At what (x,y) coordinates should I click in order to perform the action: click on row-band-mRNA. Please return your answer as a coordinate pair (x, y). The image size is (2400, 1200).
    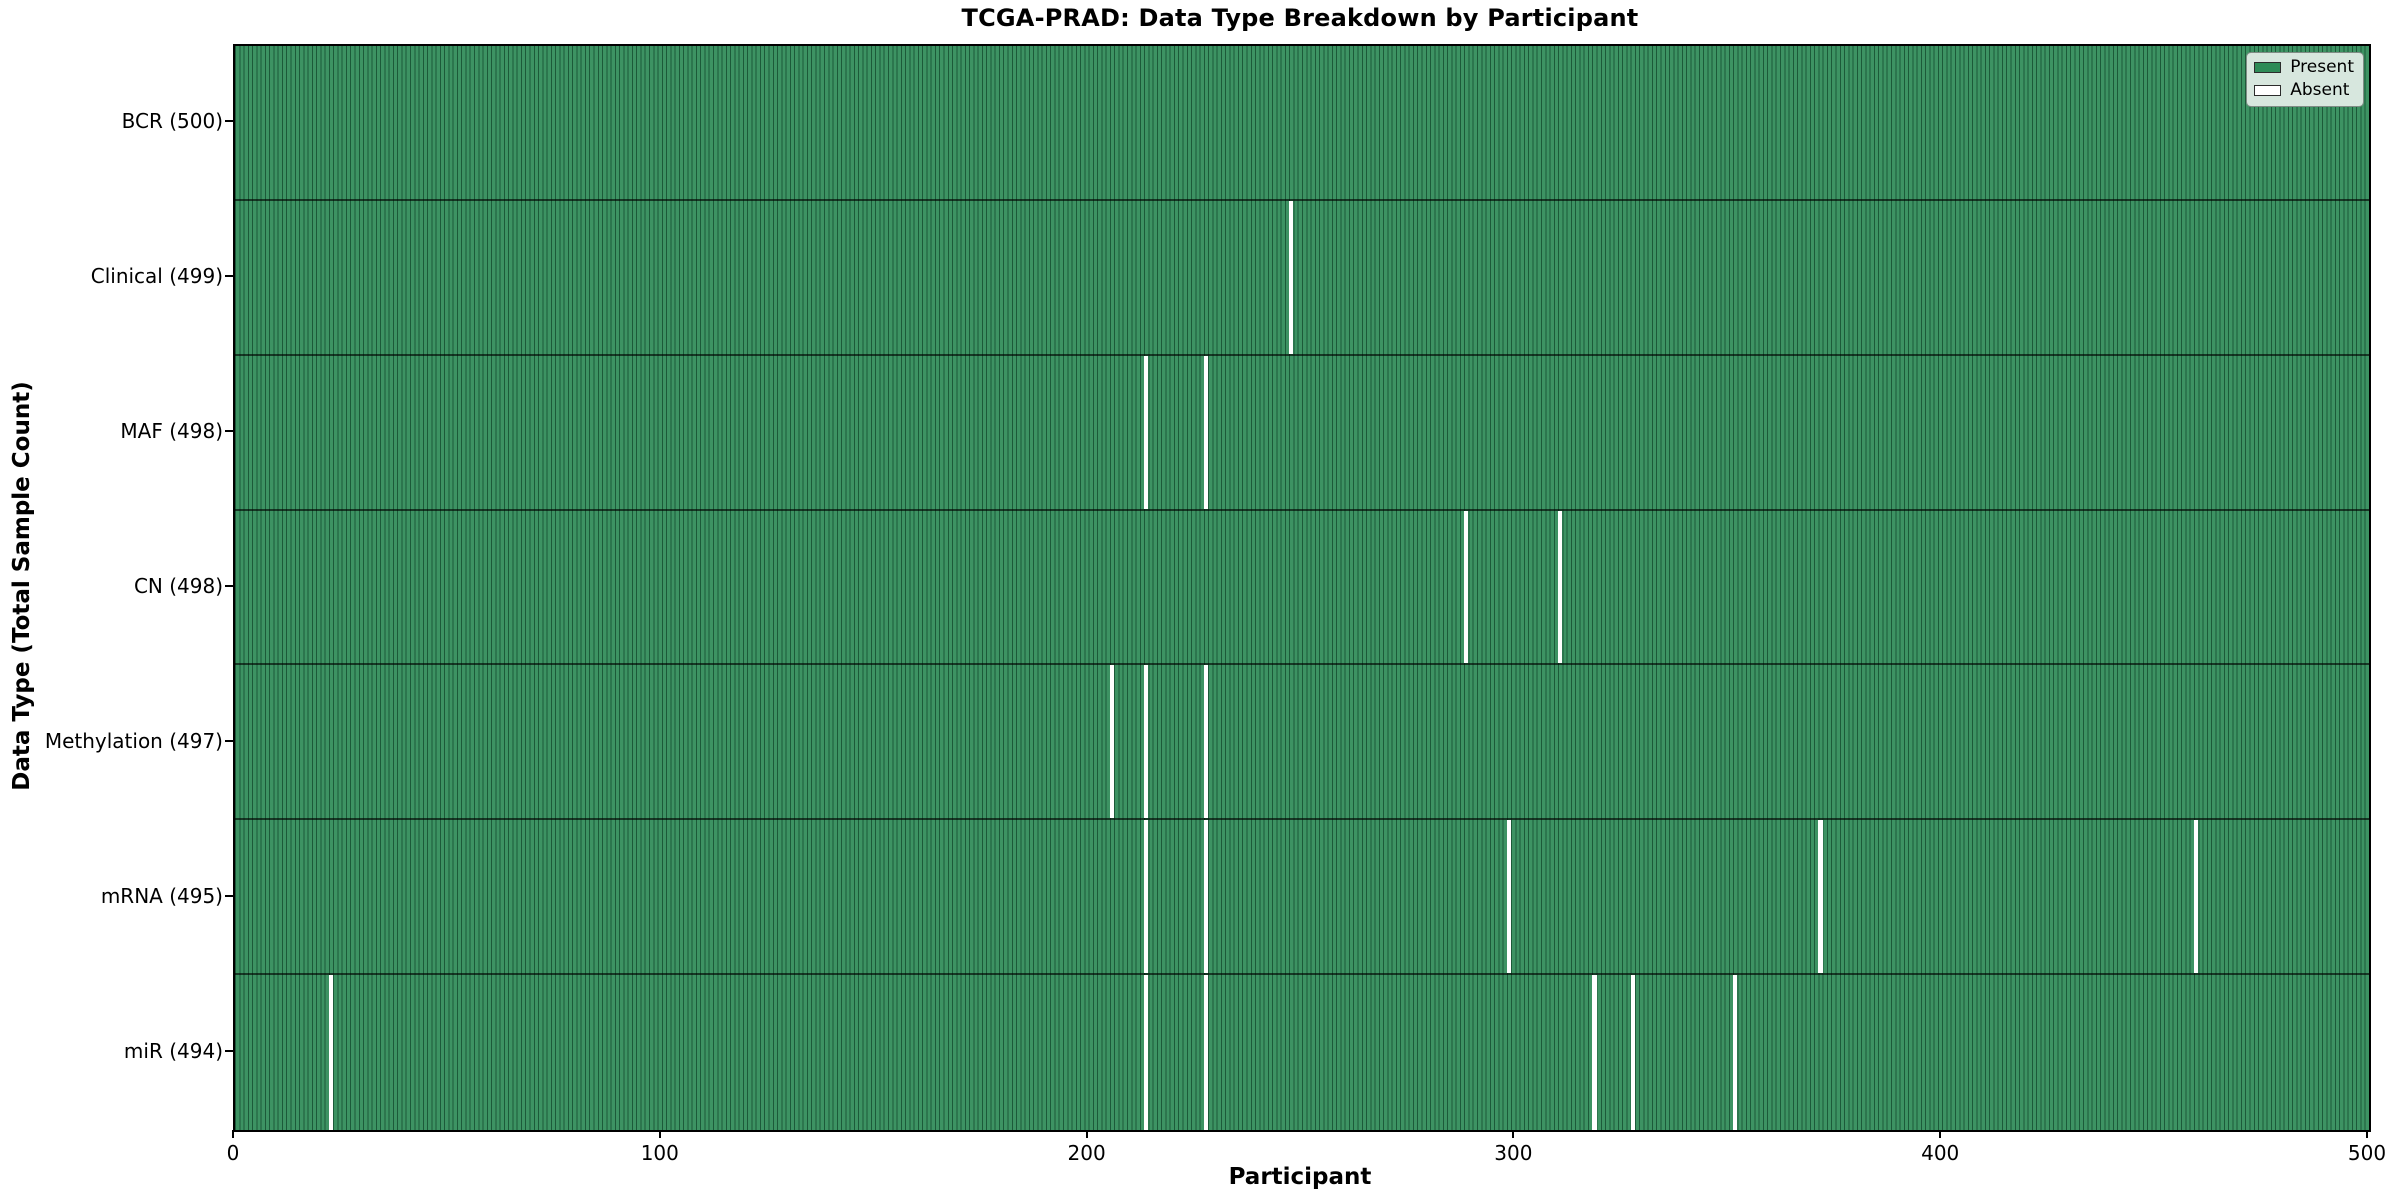
    Looking at the image, I should click on (1302, 898).